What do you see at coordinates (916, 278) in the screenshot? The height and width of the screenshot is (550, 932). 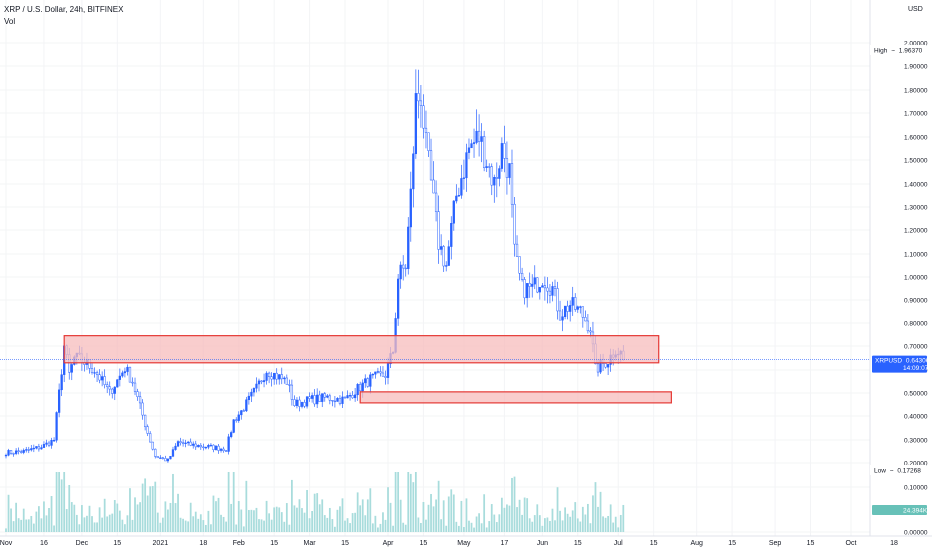 I see `price-tick-label: 1.00000` at bounding box center [916, 278].